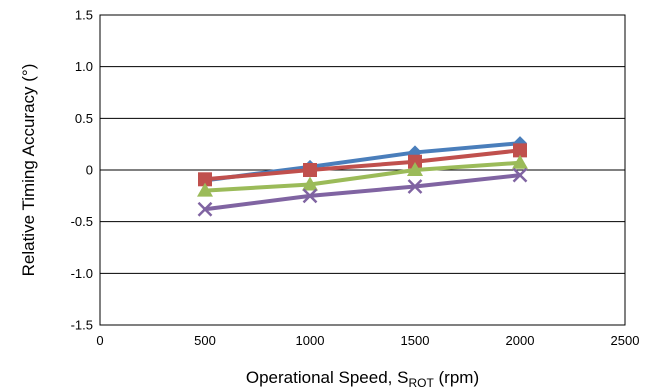 This screenshot has width=652, height=391. What do you see at coordinates (82, 273) in the screenshot?
I see `y-tick-label: -1.0` at bounding box center [82, 273].